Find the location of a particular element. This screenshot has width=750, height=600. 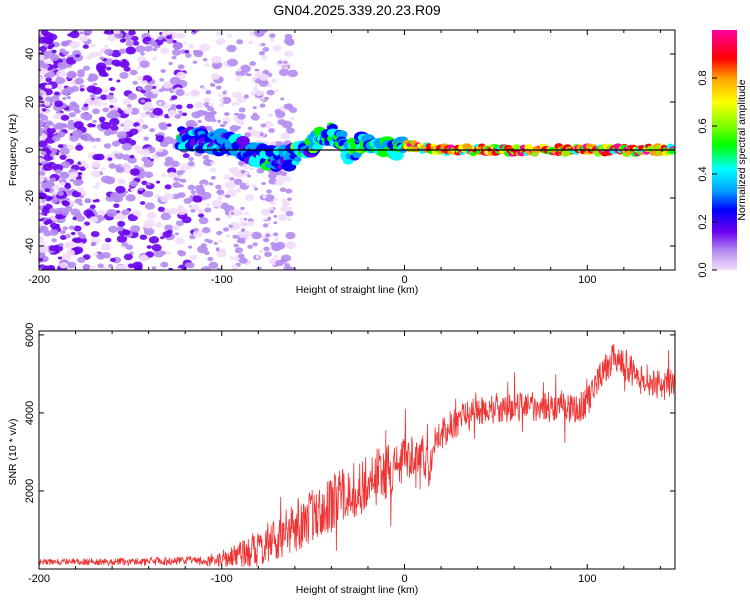

colorbar is located at coordinates (724, 150).